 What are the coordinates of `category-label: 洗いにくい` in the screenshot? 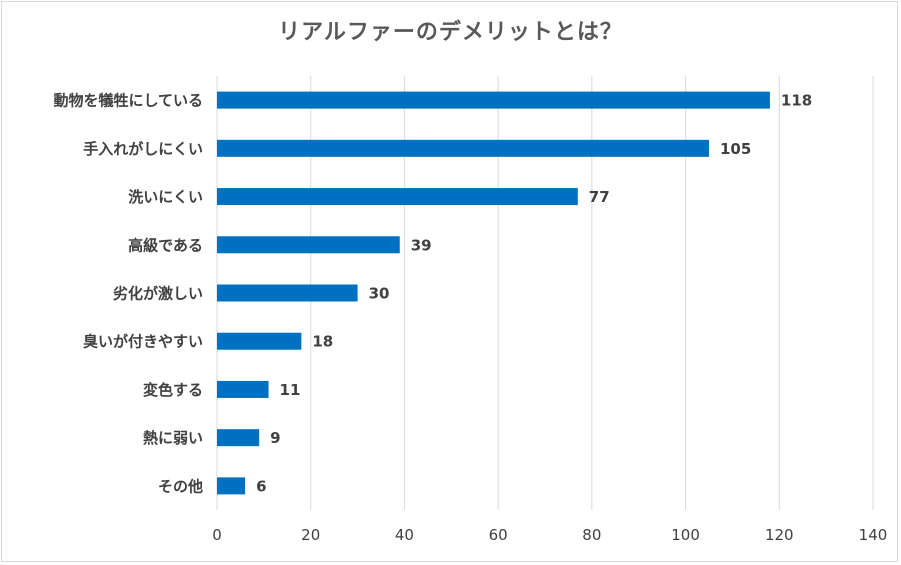 It's located at (165, 197).